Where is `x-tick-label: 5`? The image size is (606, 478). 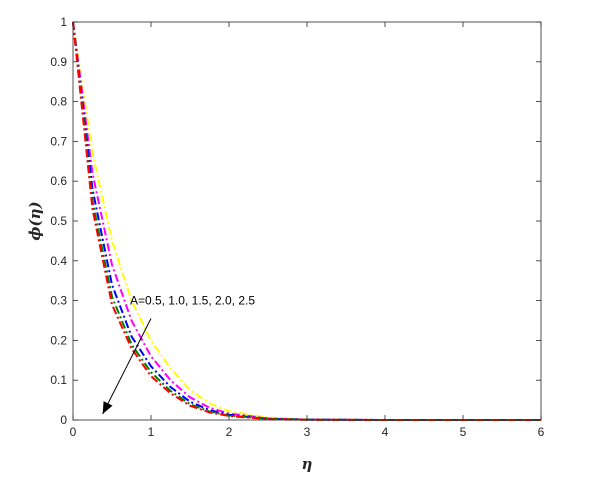
x-tick-label: 5 is located at coordinates (463, 432).